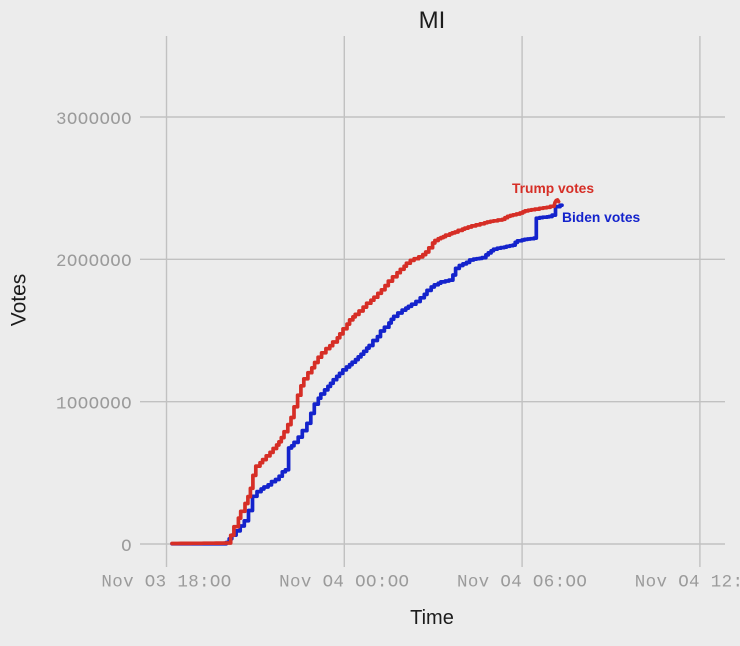  What do you see at coordinates (432, 20) in the screenshot?
I see `svg-text: MI` at bounding box center [432, 20].